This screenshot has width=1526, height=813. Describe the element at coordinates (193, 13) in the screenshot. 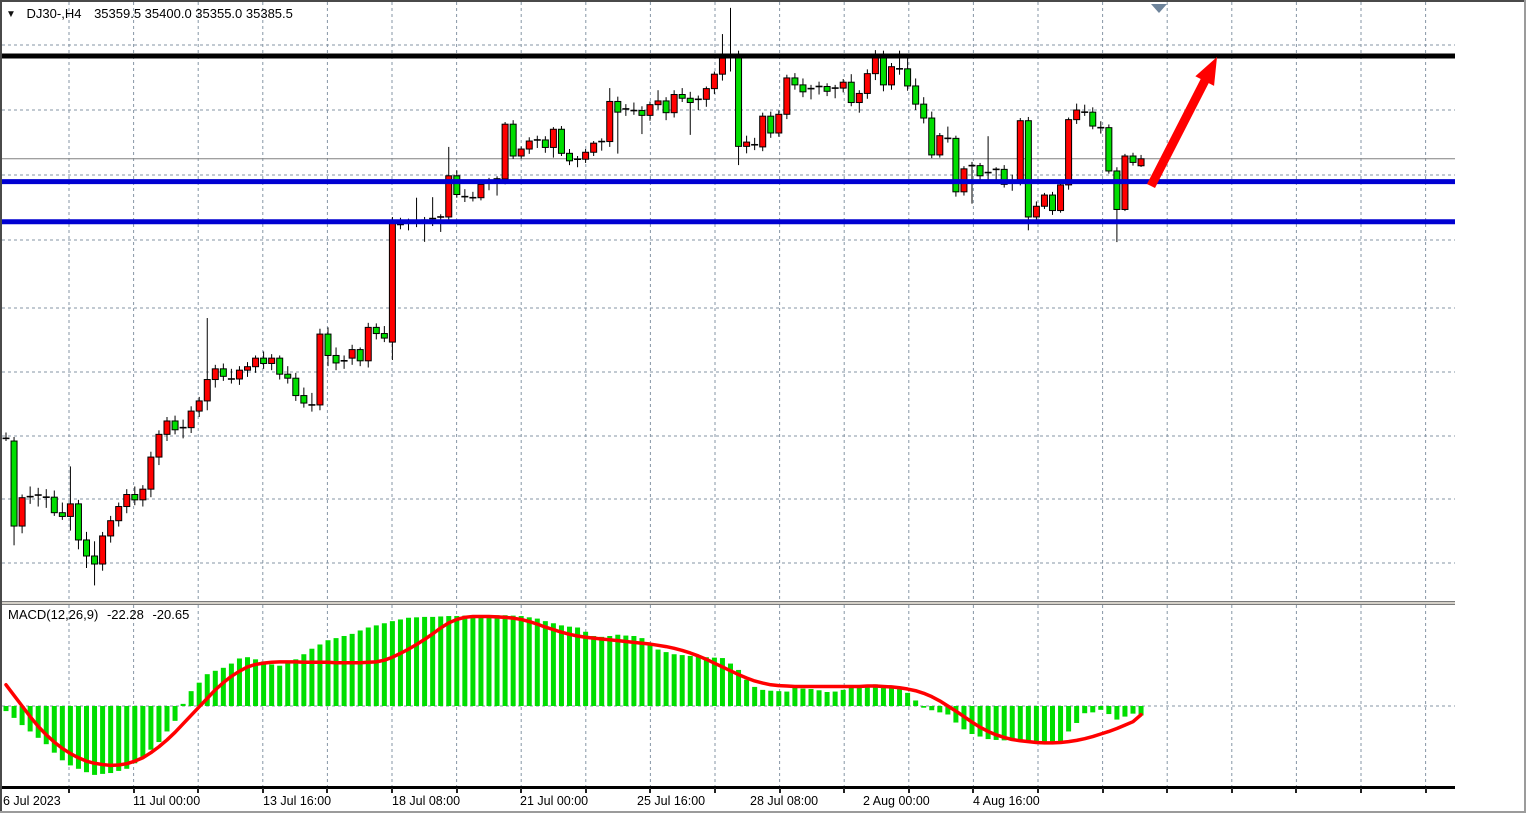

I see `ohlc-values: 35359.5 35400.0 35355.0 35385.5` at that location.